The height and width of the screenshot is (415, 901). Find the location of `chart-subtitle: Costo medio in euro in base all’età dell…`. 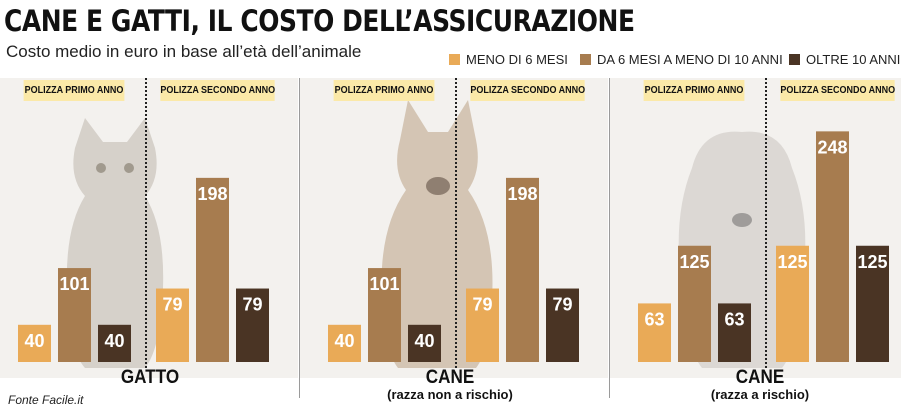

chart-subtitle: Costo medio in euro in base all’età dell… is located at coordinates (184, 51).